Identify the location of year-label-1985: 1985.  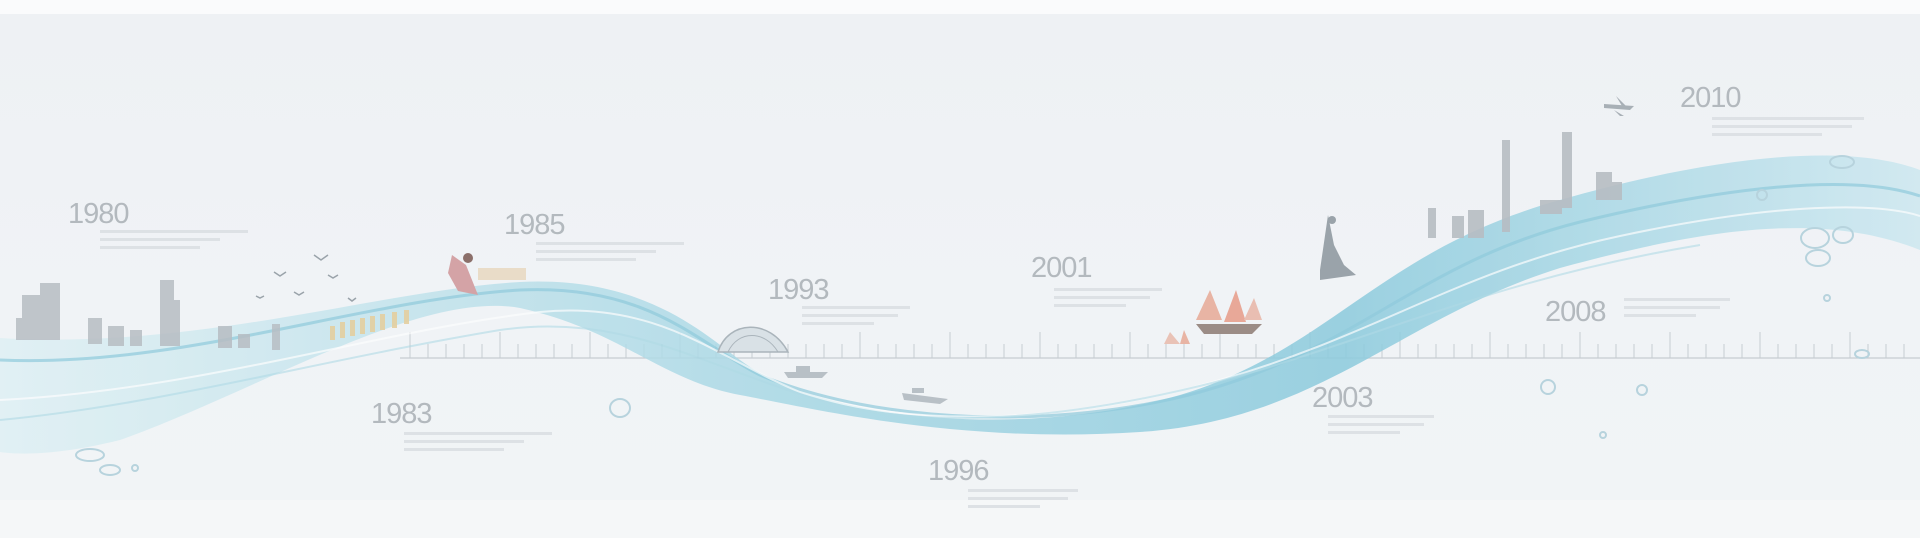
(535, 225).